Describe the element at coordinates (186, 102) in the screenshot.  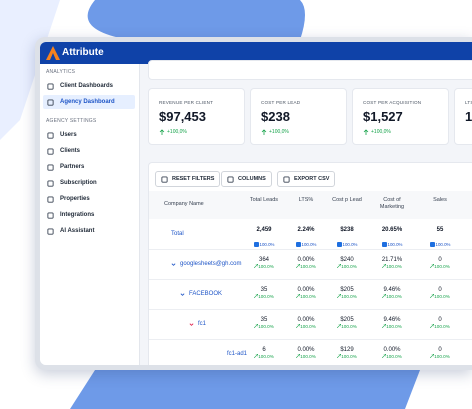
I see `kpi-label: REVENUE PER CLIENT` at that location.